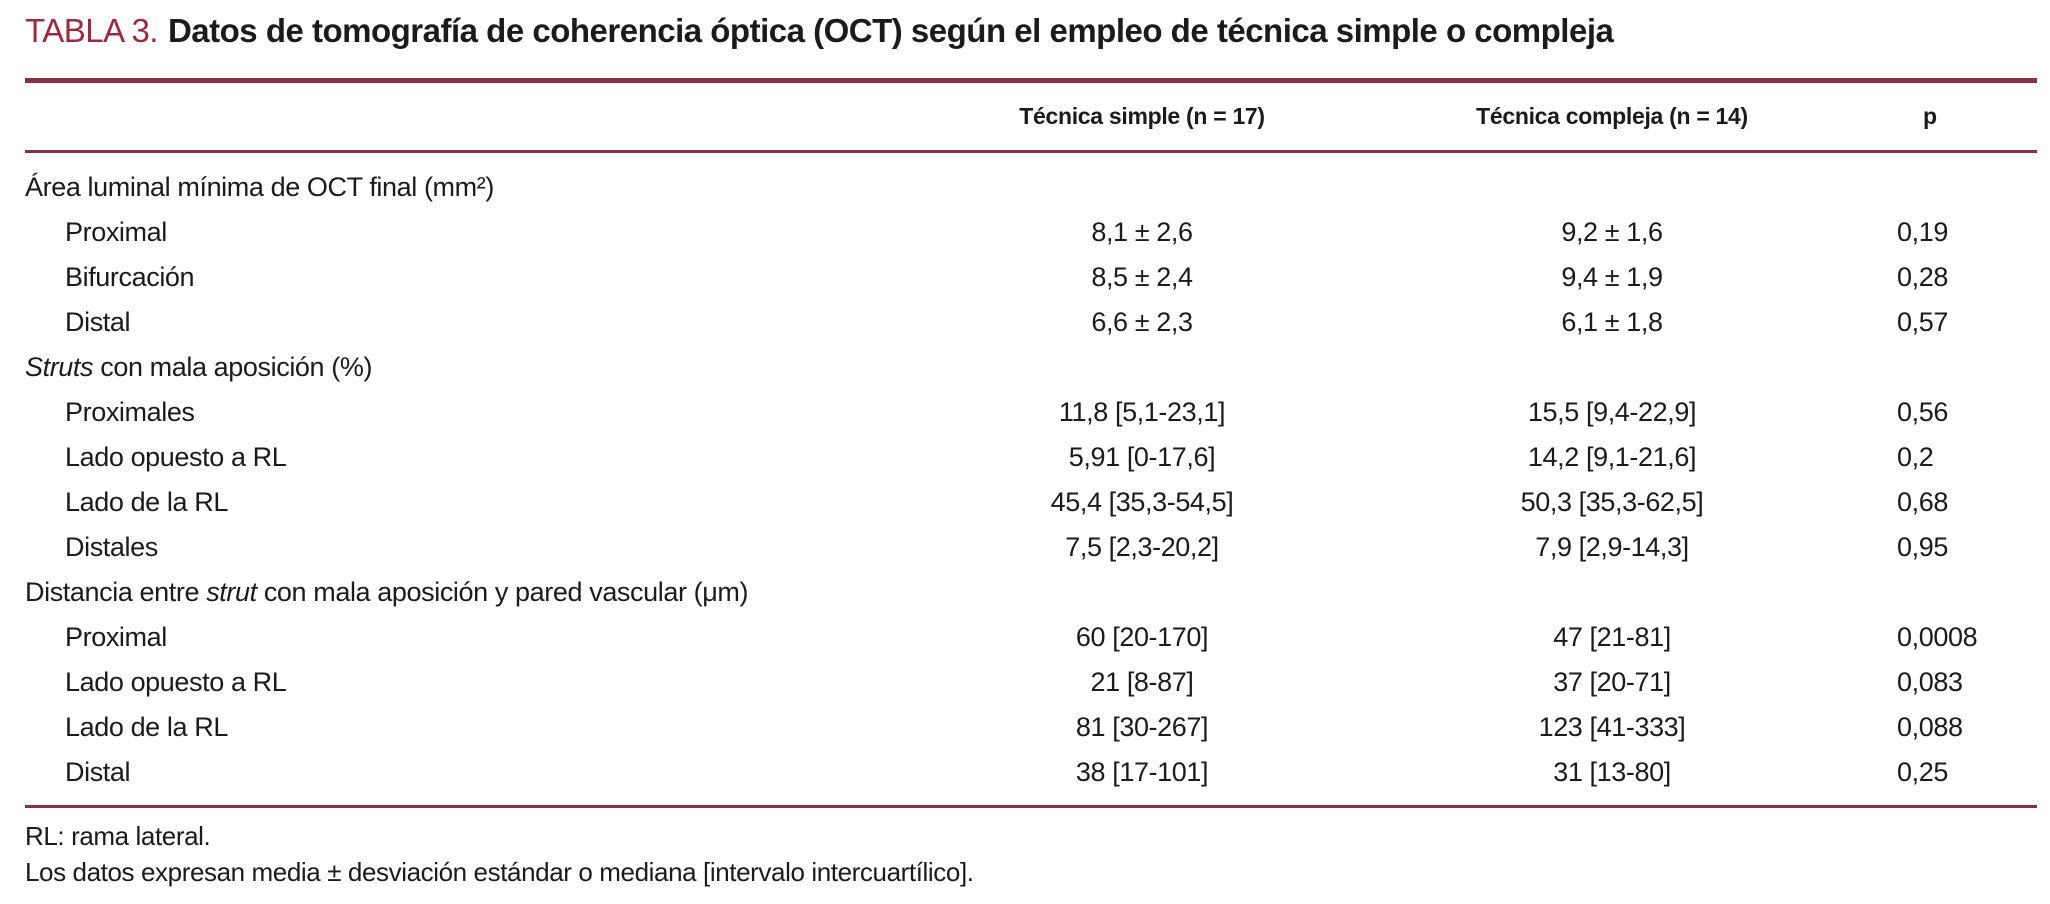 The width and height of the screenshot is (2050, 904). I want to click on value-tecnica-compleja: 9,4 ± 1,9, so click(1612, 277).